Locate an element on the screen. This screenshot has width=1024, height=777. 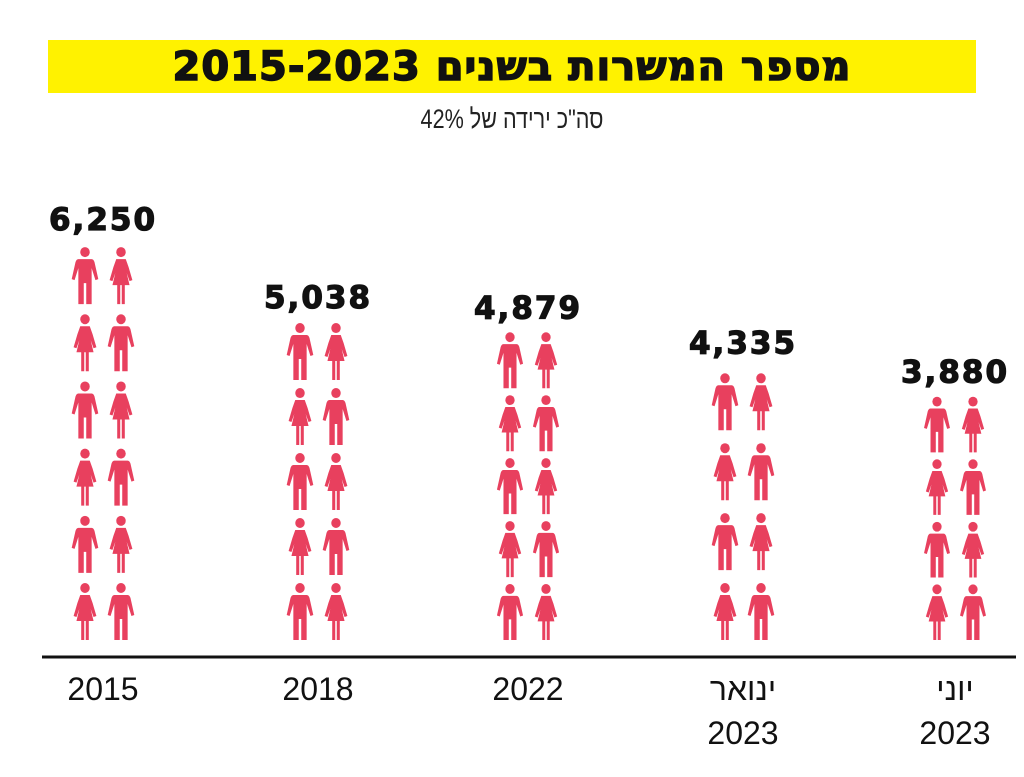
column-1: 5,038 2018 is located at coordinates (317, 493).